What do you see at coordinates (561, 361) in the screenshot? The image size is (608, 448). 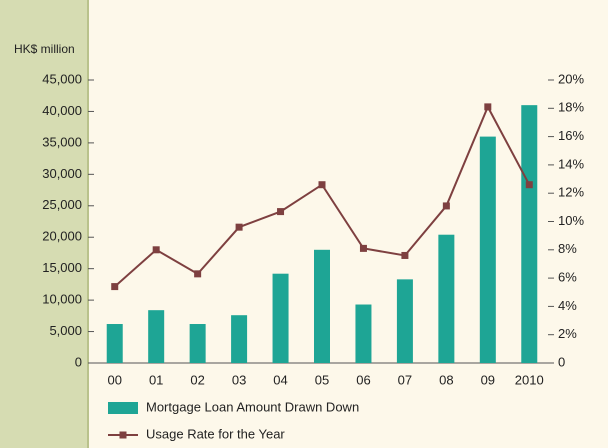 I see `y2-tick-label: 0` at bounding box center [561, 361].